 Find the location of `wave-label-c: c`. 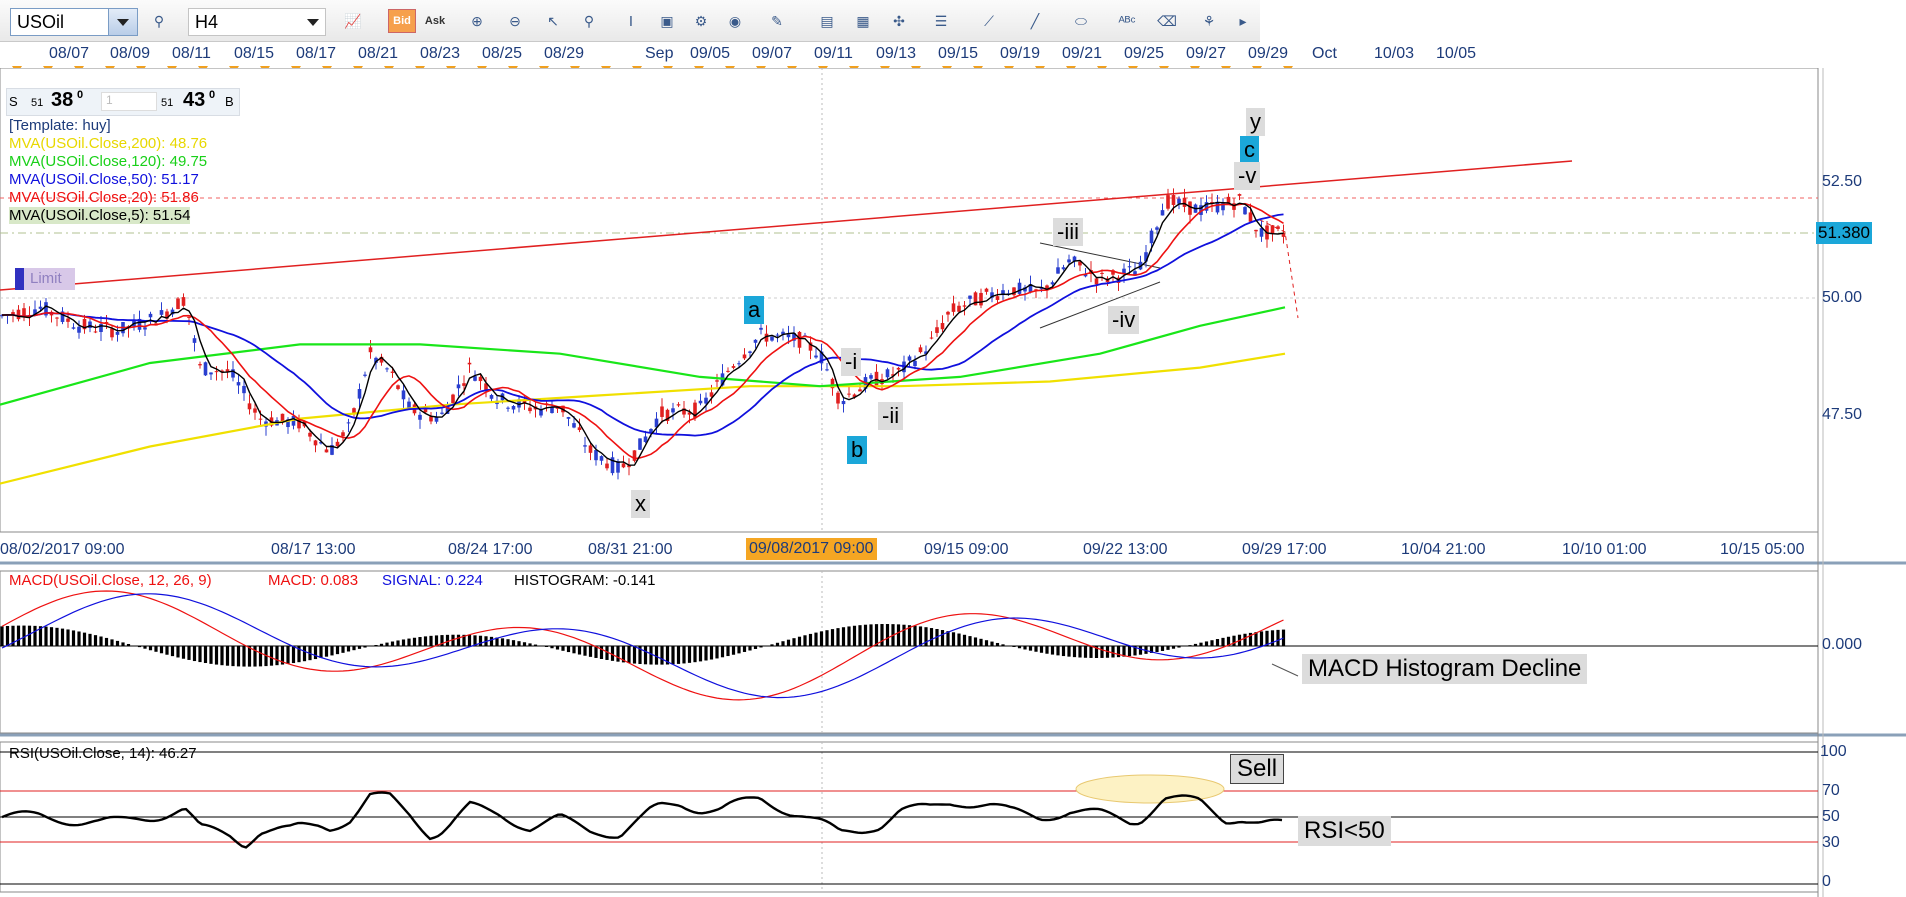

wave-label-c: c is located at coordinates (1249, 150).